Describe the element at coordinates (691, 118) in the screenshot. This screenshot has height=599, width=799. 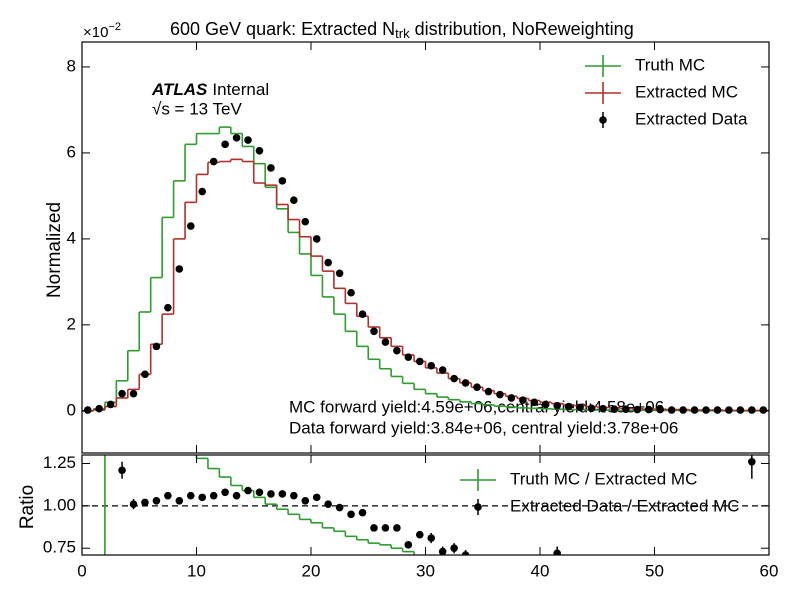
I see `legend-label: Extracted Data` at that location.